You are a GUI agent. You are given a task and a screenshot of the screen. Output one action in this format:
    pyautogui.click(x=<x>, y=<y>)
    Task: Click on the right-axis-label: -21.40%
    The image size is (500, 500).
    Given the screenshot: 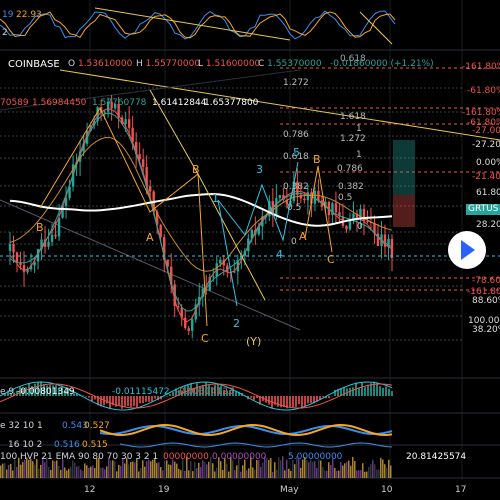 What is the action you would take?
    pyautogui.click(x=486, y=177)
    